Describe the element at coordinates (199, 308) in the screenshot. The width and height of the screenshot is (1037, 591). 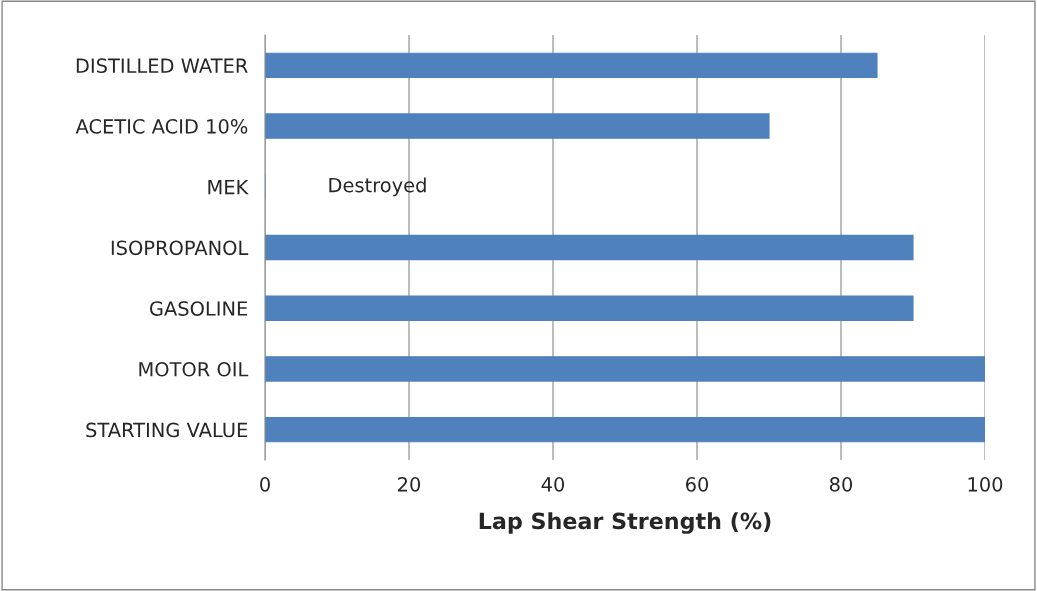
I see `y-tick-label: GASOLINE` at that location.